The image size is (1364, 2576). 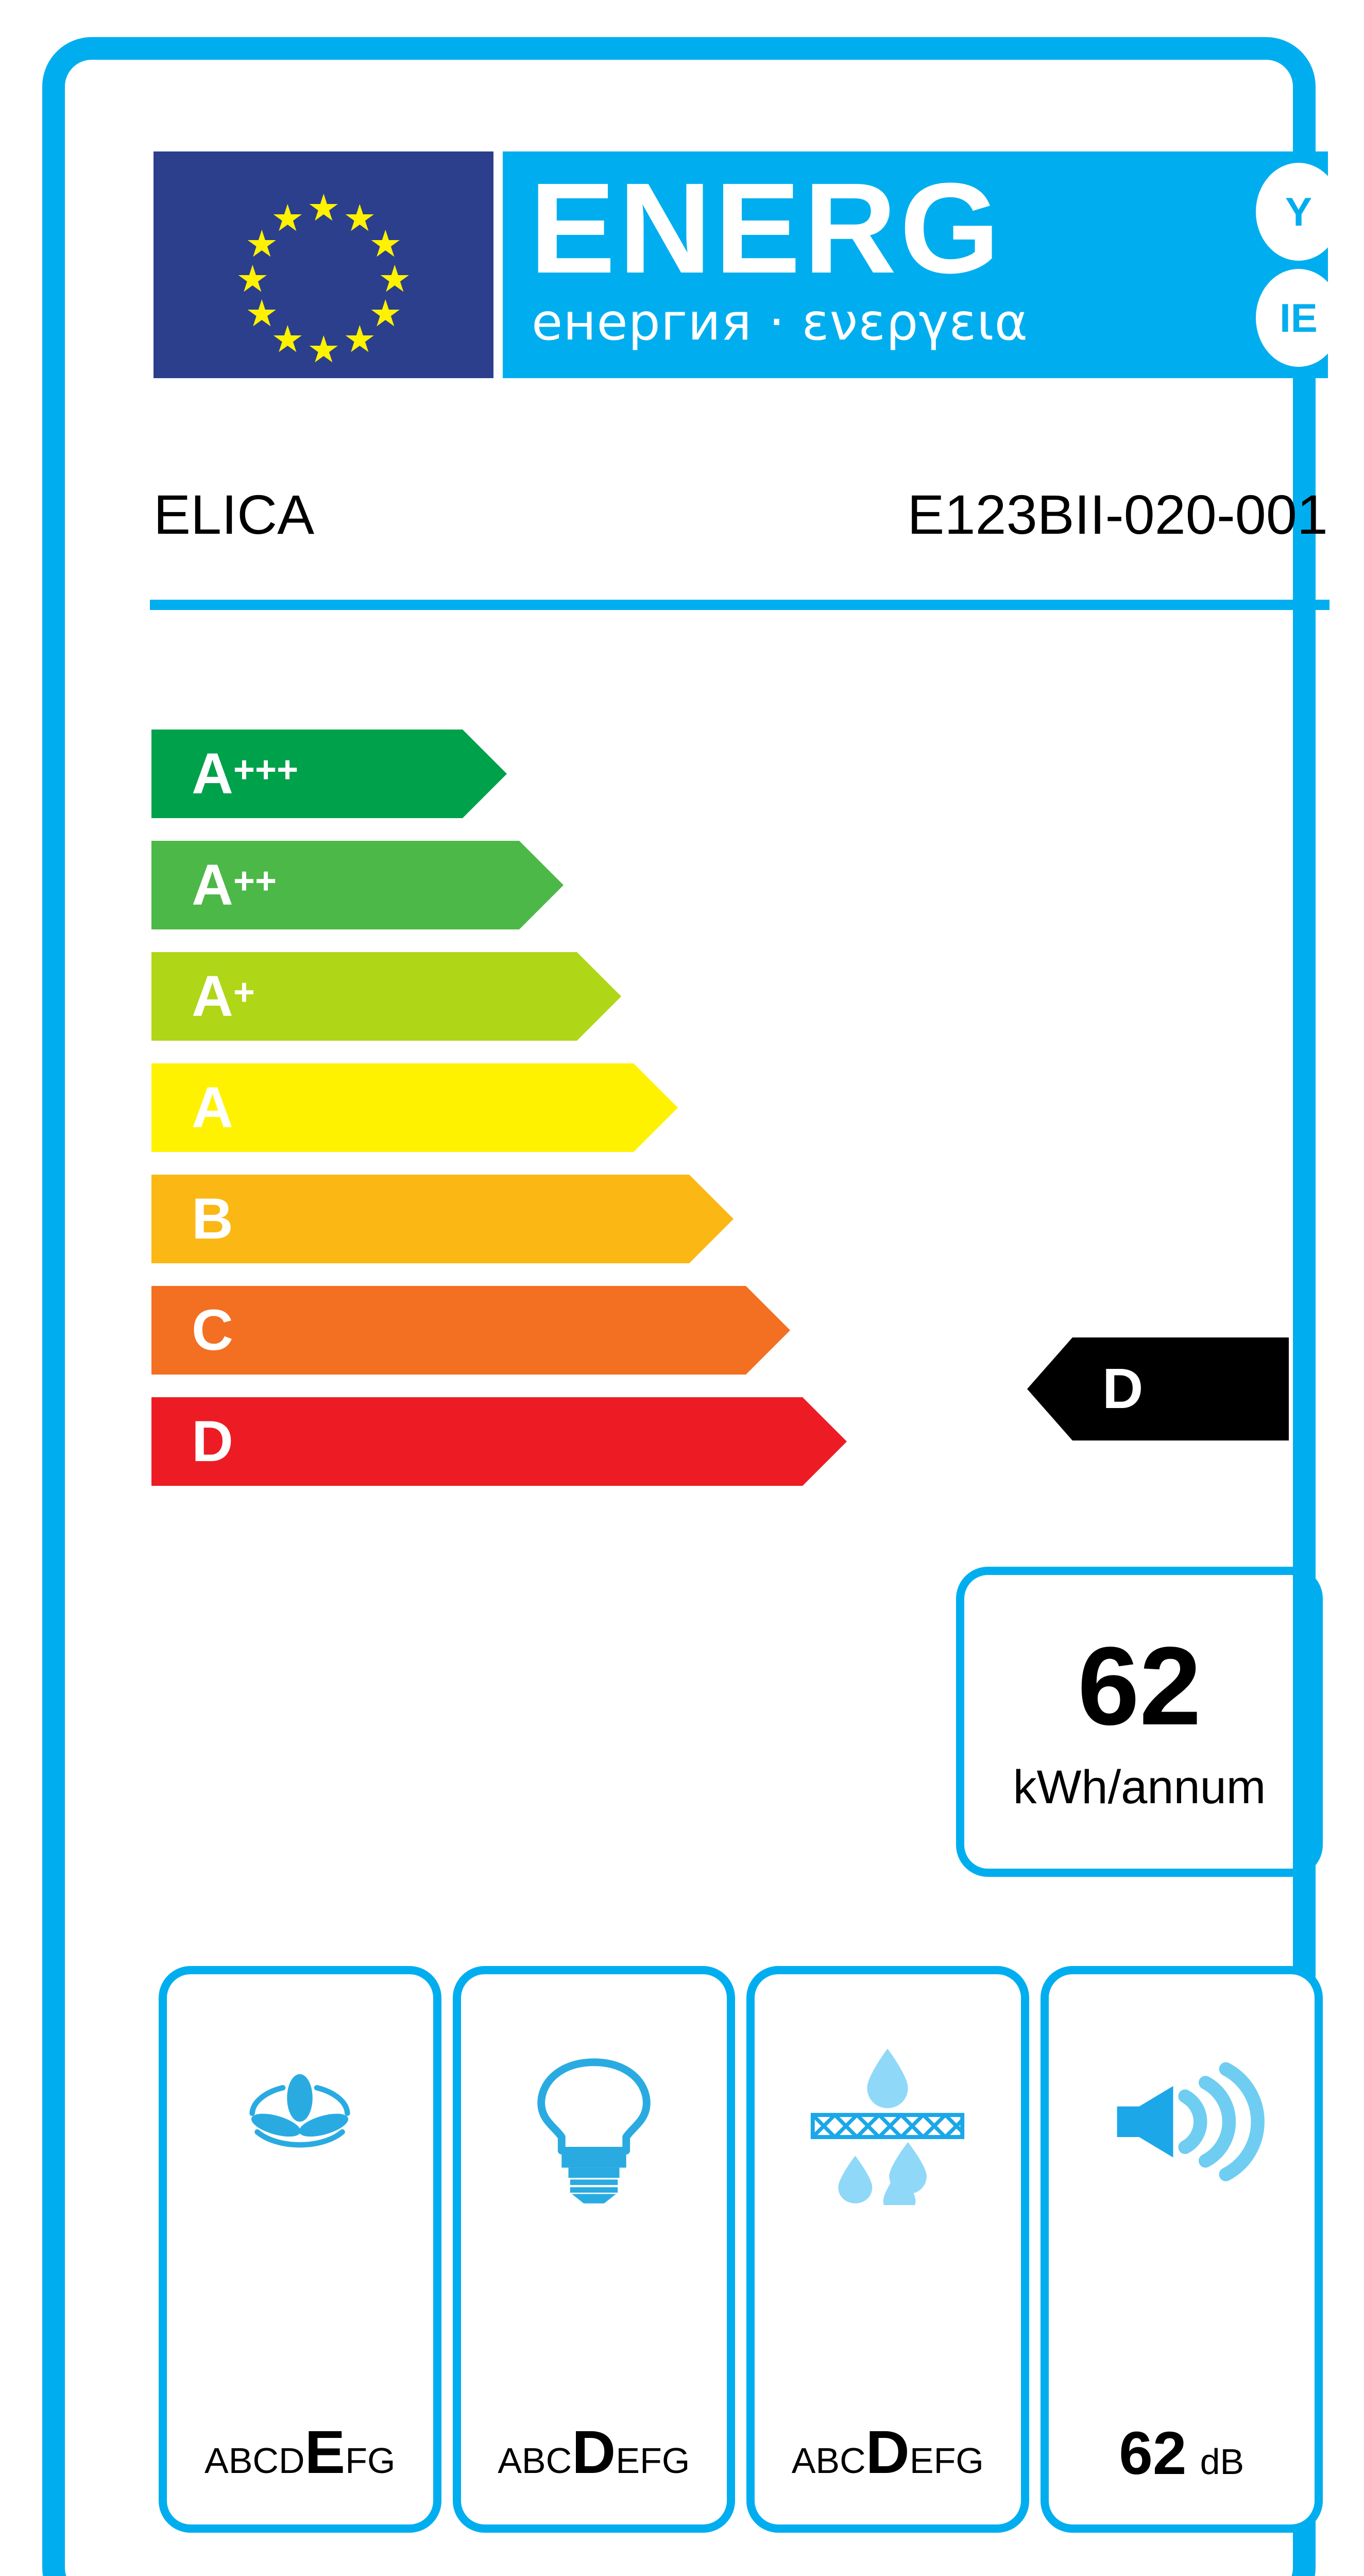 What do you see at coordinates (741, 515) in the screenshot?
I see `brand-model-row: ELICA E123BII-020-001` at bounding box center [741, 515].